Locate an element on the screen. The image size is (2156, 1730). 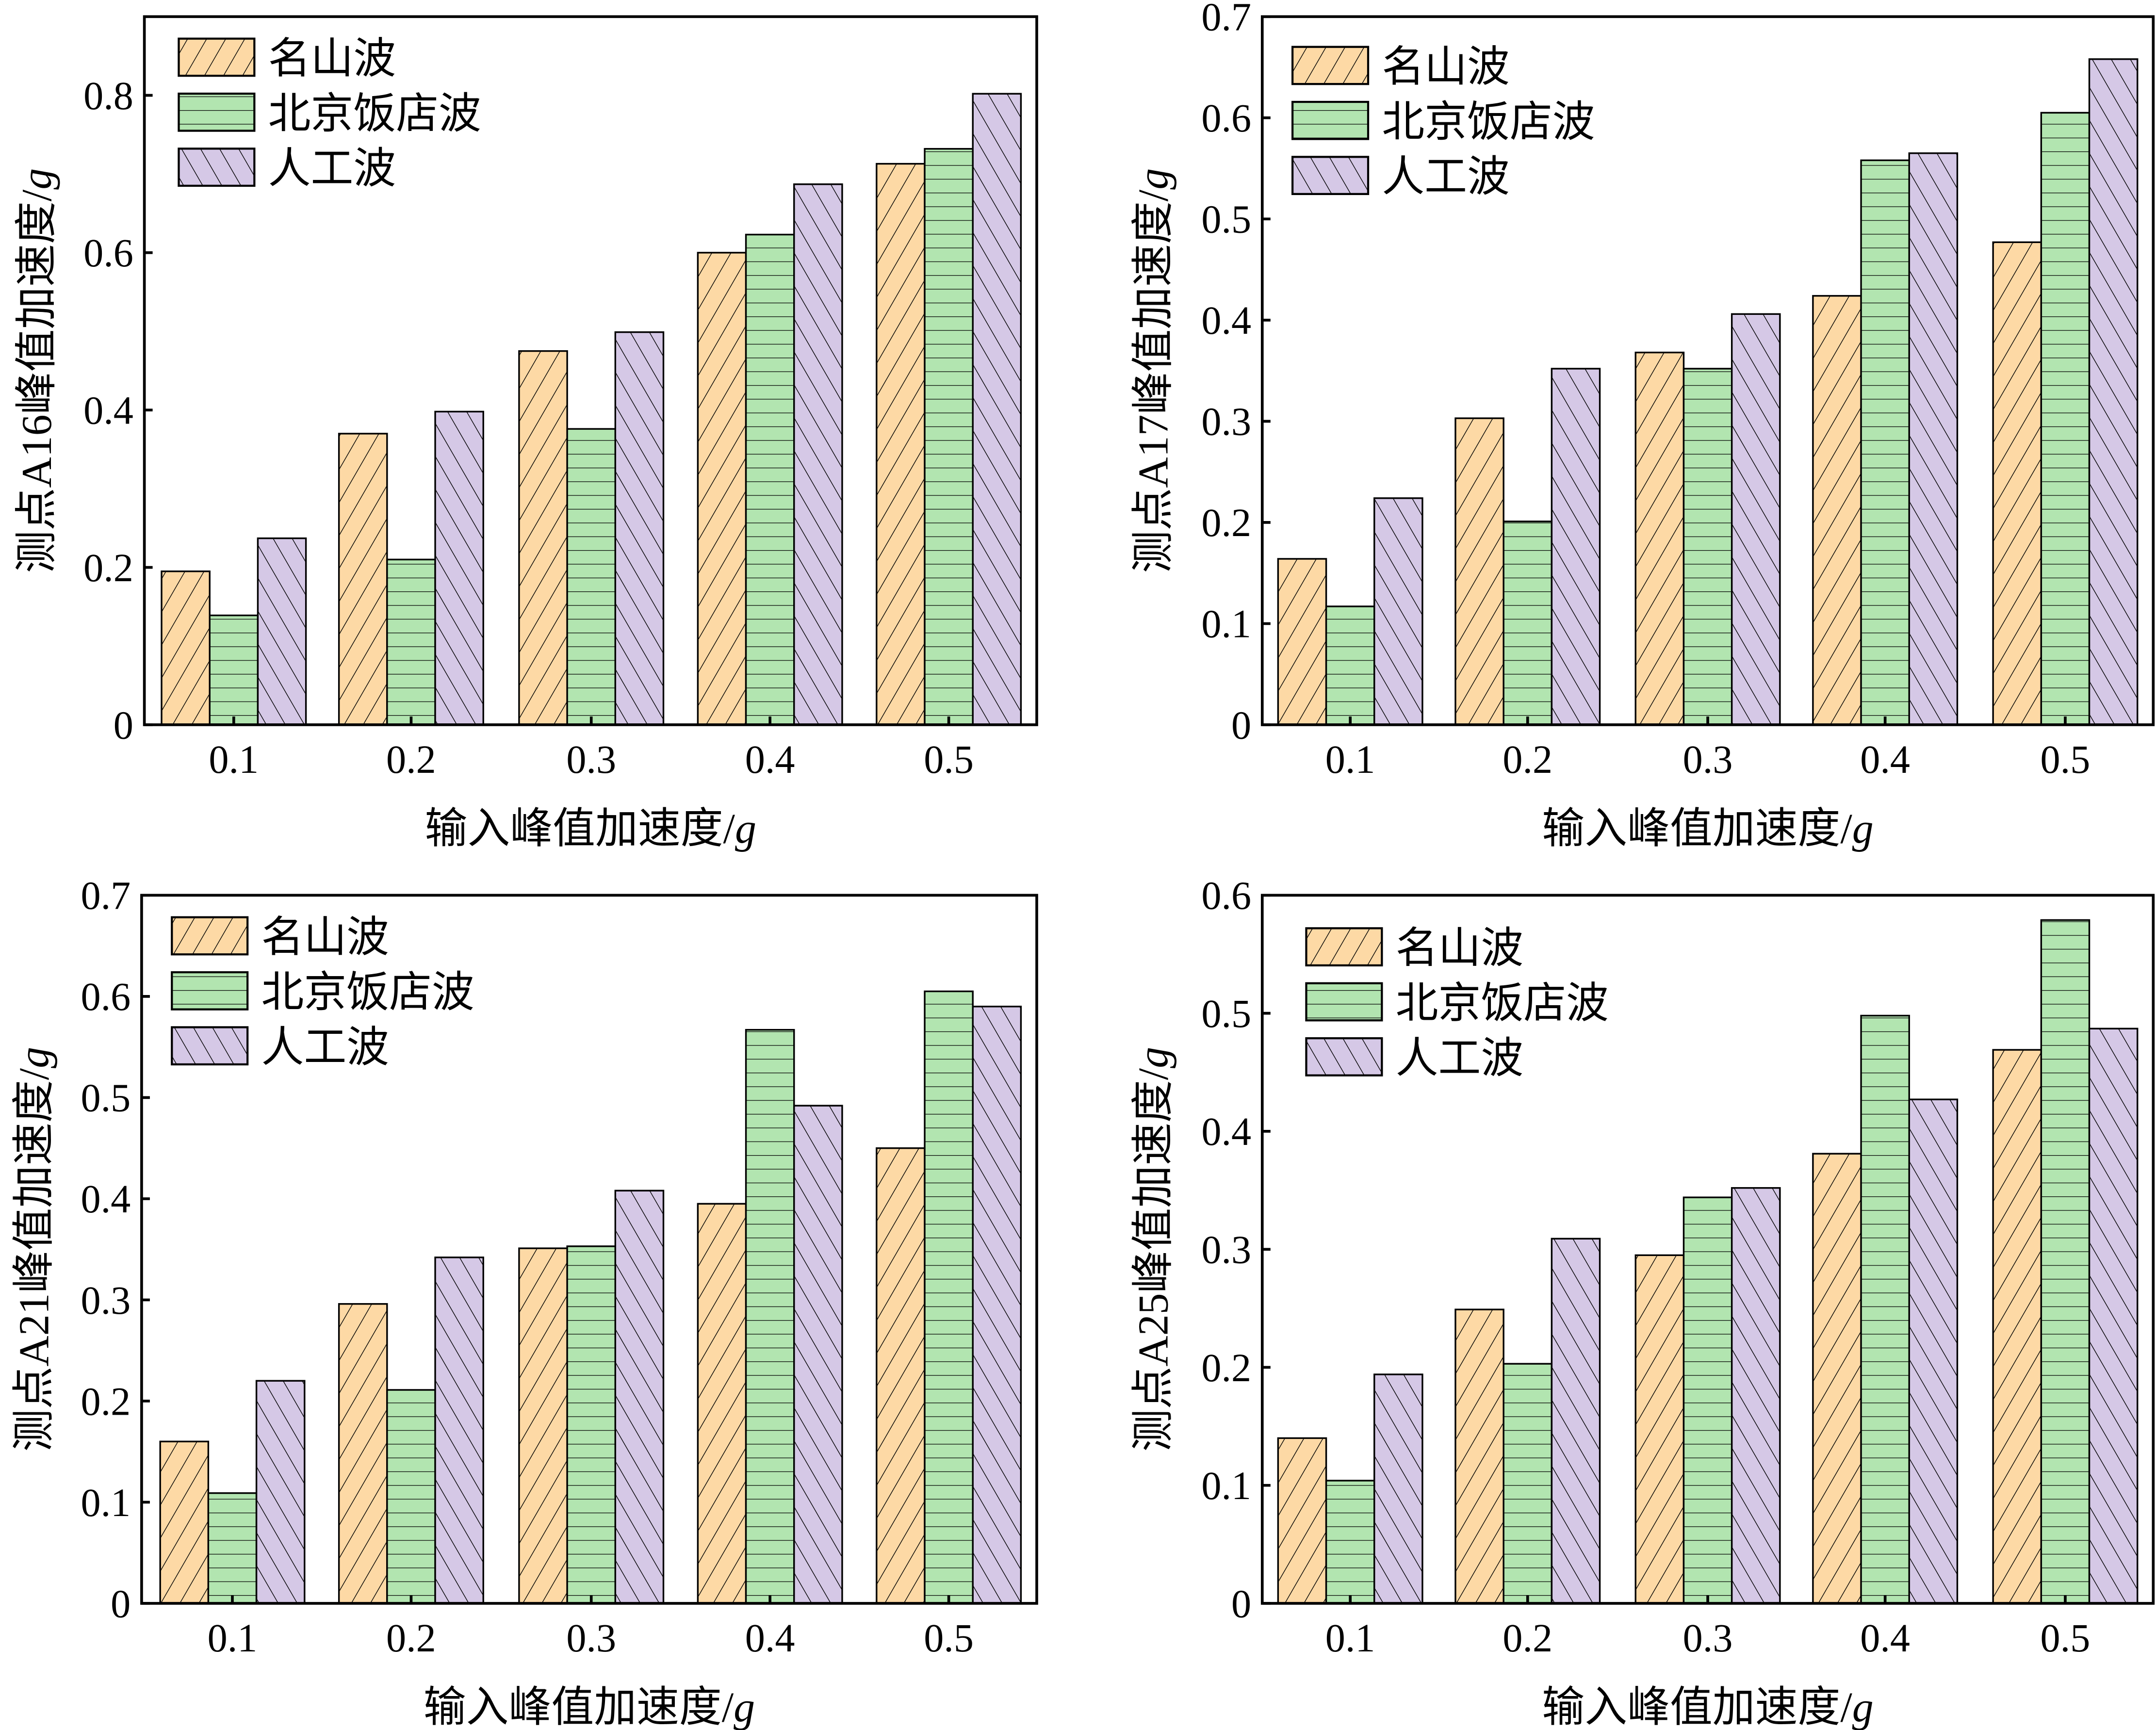
y-axis-label: 测点A16峰值加速度/g is located at coordinates (37, 370).